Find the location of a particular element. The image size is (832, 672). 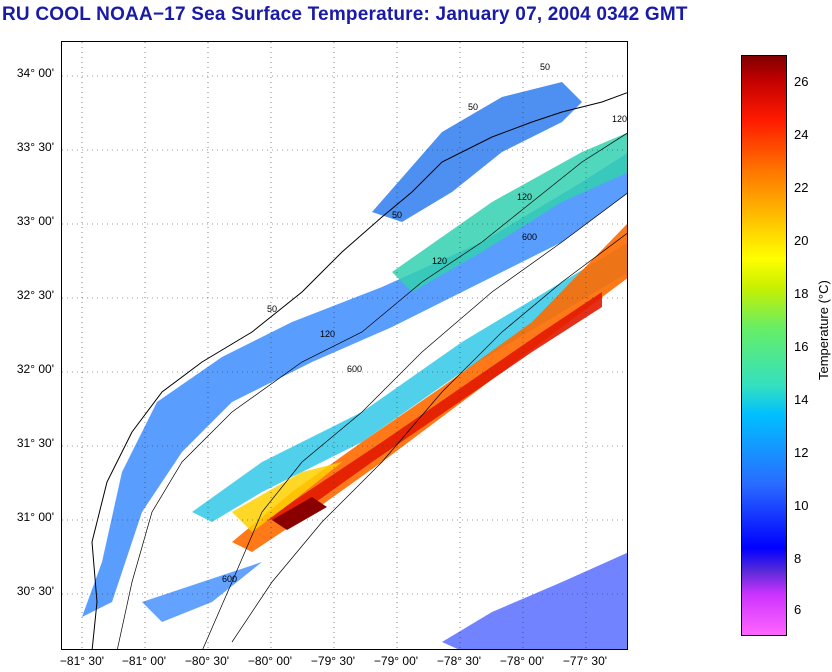

colorbar-tick: 24 is located at coordinates (801, 134).